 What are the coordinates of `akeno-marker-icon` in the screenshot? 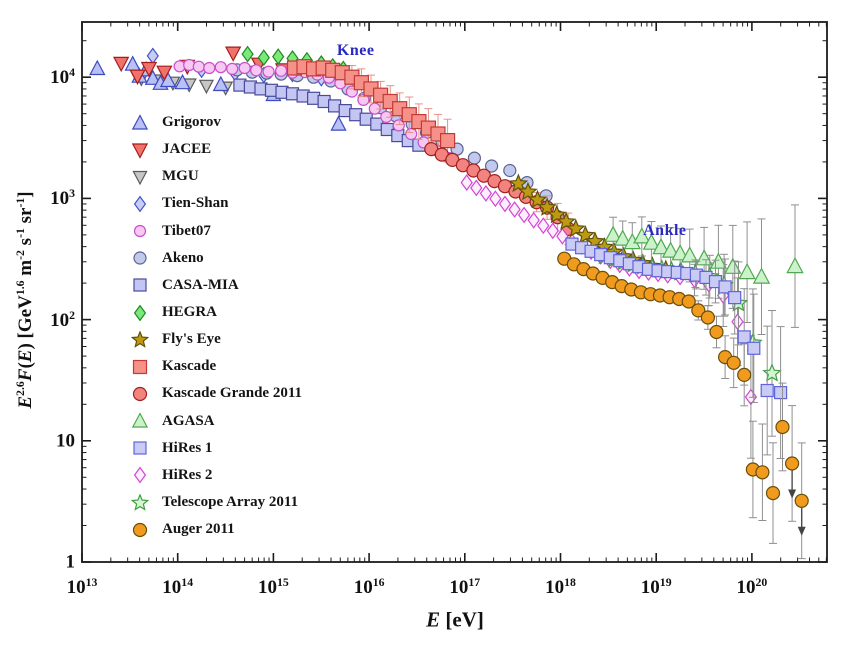 It's located at (140, 258).